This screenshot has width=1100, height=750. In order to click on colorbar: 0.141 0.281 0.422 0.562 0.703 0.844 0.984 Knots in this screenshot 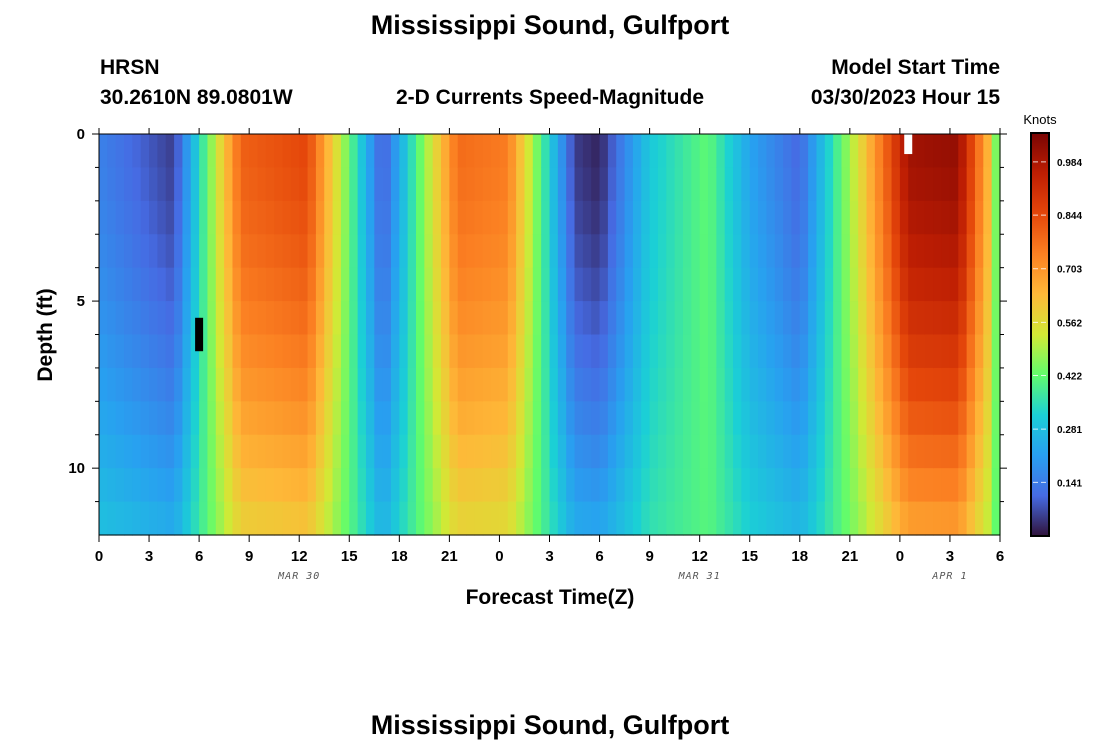, I will do `click(1052, 324)`.